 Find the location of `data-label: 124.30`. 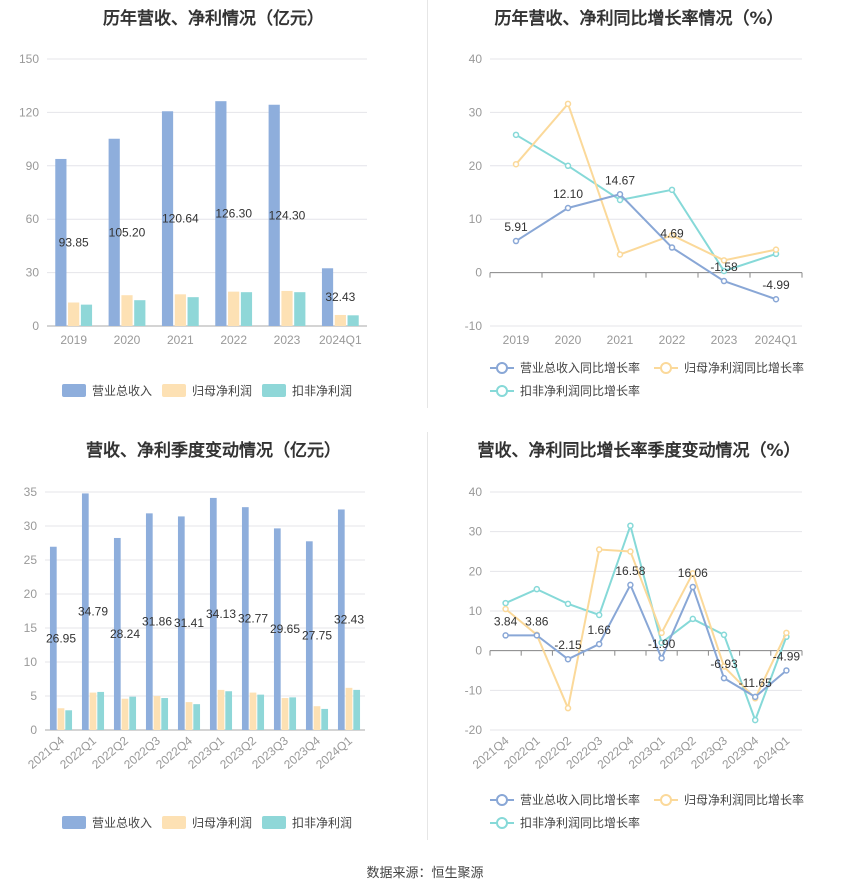

data-label: 124.30 is located at coordinates (287, 215).